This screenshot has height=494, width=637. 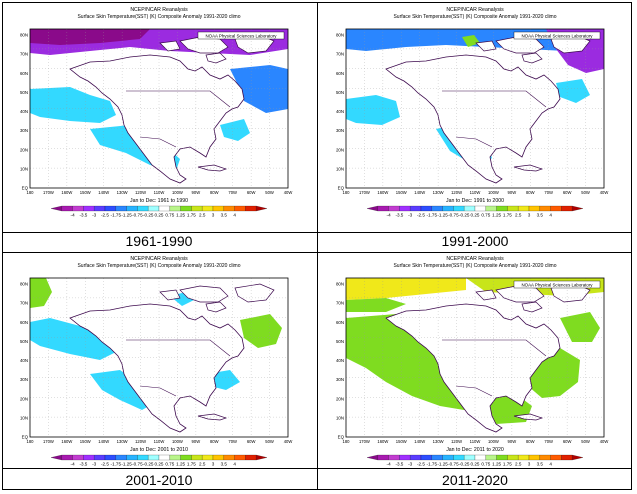 What do you see at coordinates (548, 441) in the screenshot?
I see `lon-tick-label: 70W` at bounding box center [548, 441].